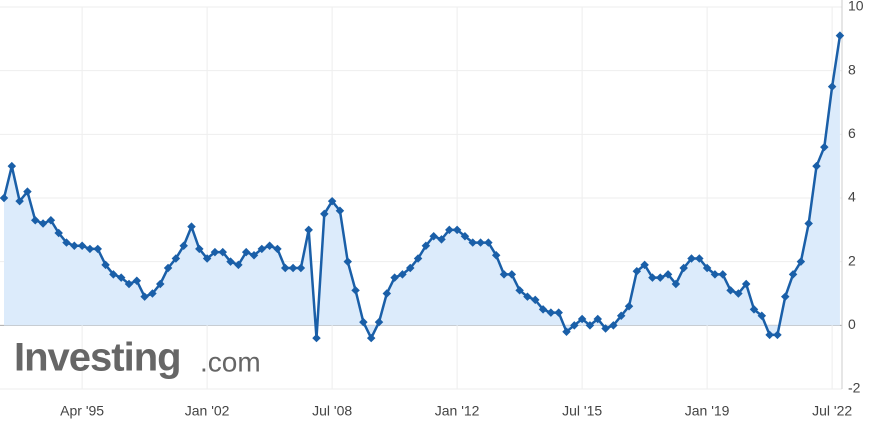  Describe the element at coordinates (852, 324) in the screenshot. I see `y-tick-label: 0` at that location.